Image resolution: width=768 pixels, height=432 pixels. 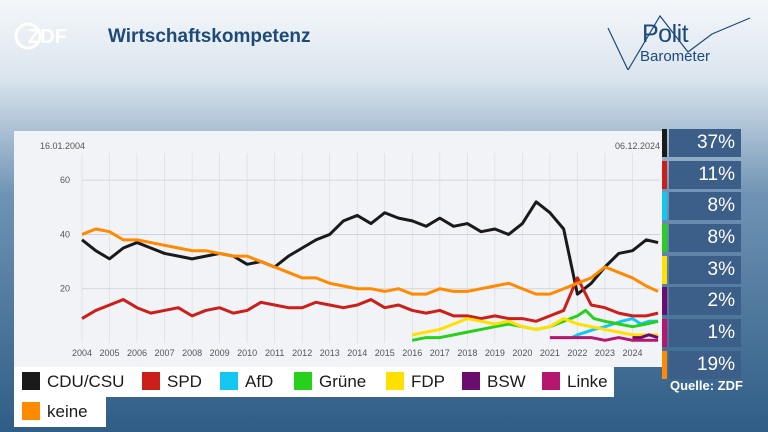 I want to click on series-line-keine, so click(x=370, y=261).